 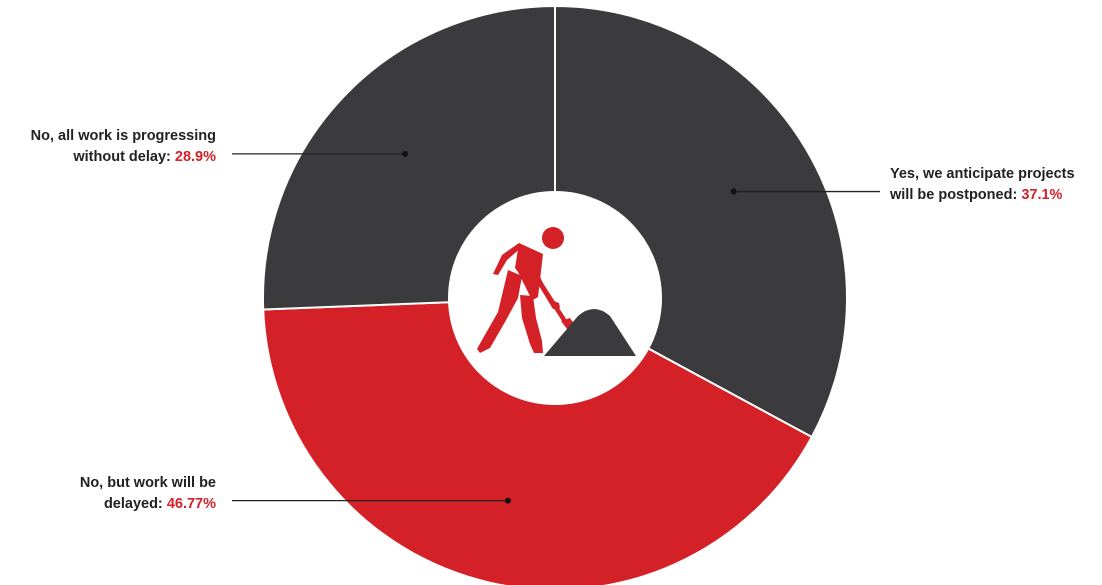 I want to click on slice-label-no-delayed: No, but work will be delayed: 46.77%, so click(x=147, y=493).